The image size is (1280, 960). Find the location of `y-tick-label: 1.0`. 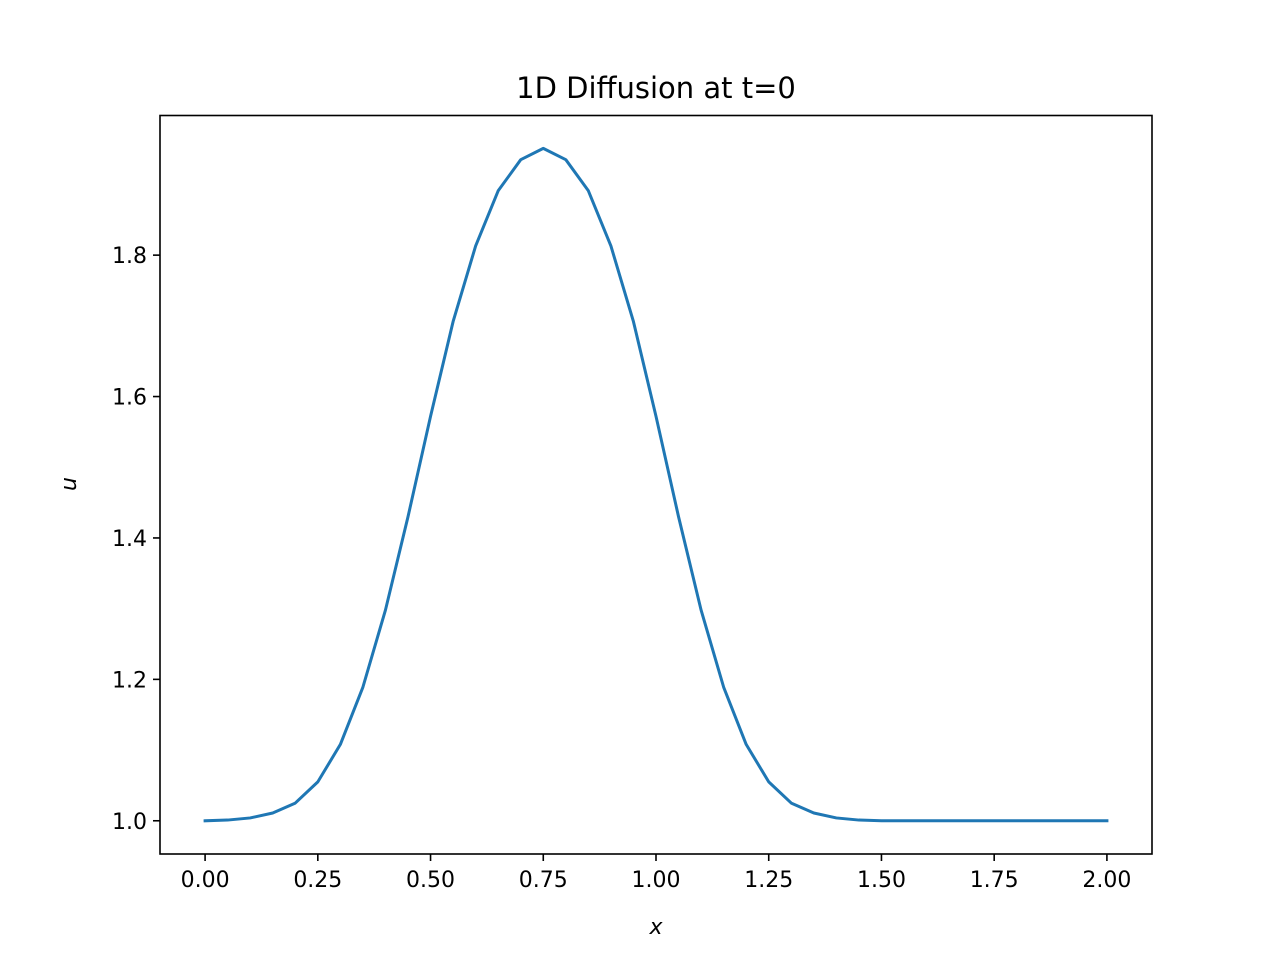

y-tick-label: 1.0 is located at coordinates (129, 822).